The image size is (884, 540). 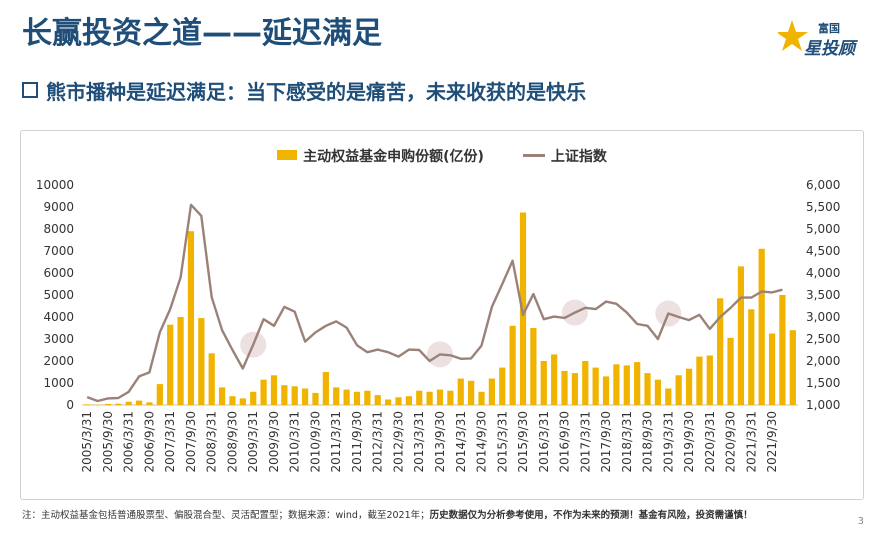 What do you see at coordinates (398, 442) in the screenshot?
I see `x-tick-label: 2012/9/30` at bounding box center [398, 442].